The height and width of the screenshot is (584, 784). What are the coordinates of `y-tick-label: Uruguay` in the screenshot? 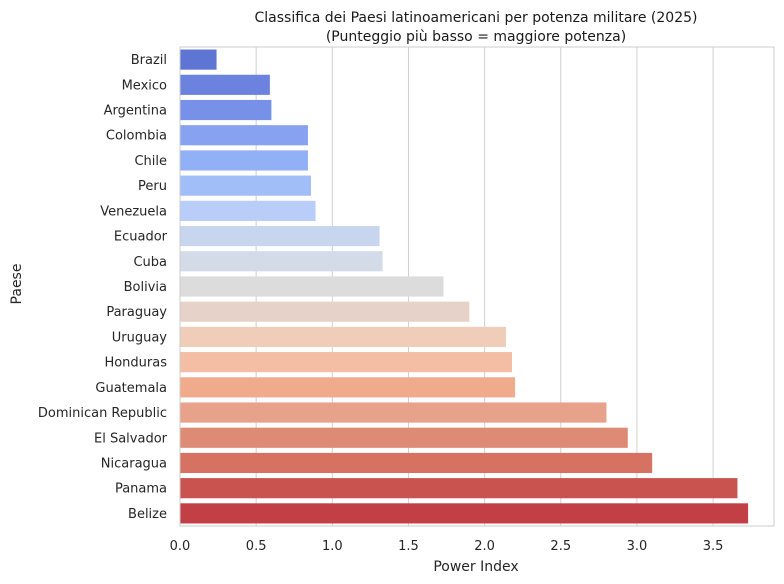 It's located at (140, 337).